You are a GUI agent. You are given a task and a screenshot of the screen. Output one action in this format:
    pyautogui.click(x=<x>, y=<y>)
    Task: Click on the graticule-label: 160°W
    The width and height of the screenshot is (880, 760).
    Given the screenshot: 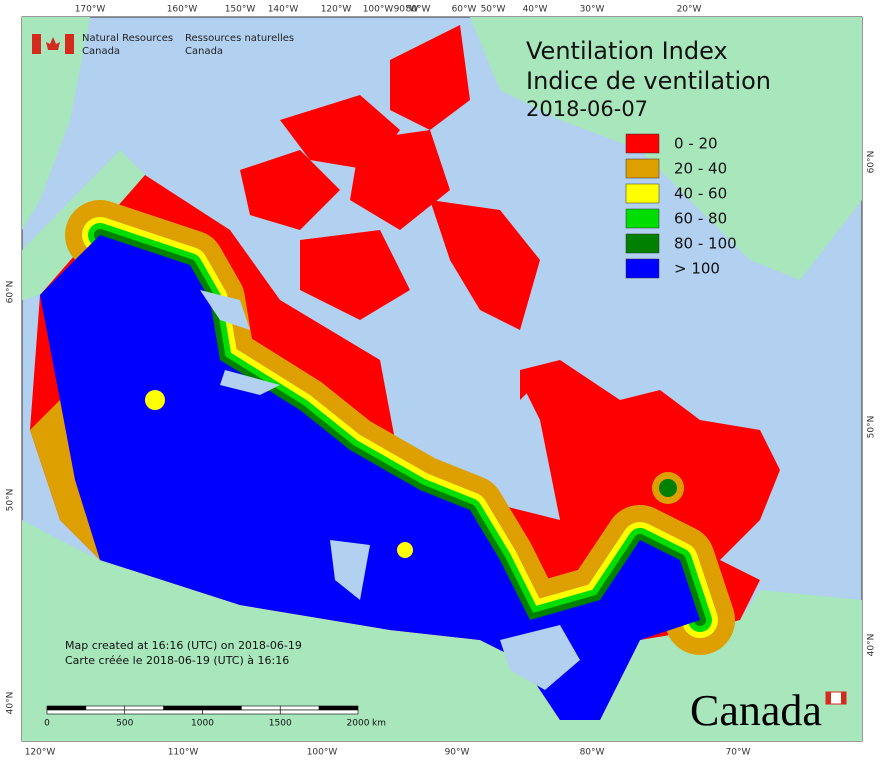 What is the action you would take?
    pyautogui.click(x=182, y=10)
    